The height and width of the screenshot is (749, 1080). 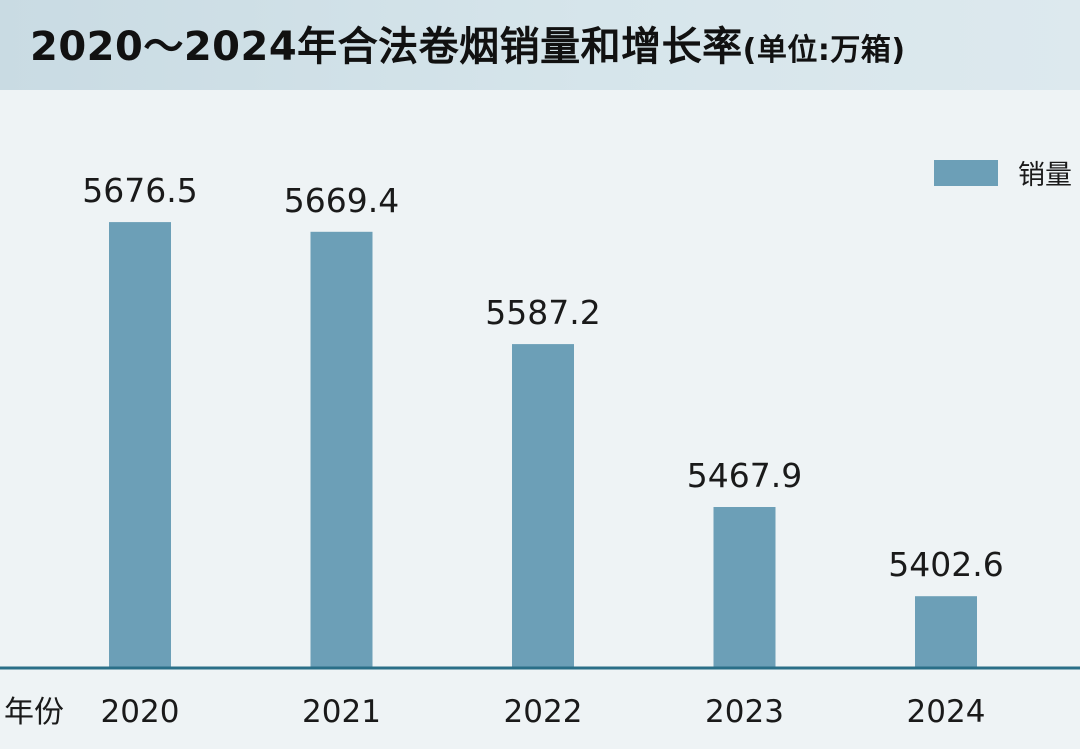 What do you see at coordinates (1045, 175) in the screenshot?
I see `legend-label: 销量` at bounding box center [1045, 175].